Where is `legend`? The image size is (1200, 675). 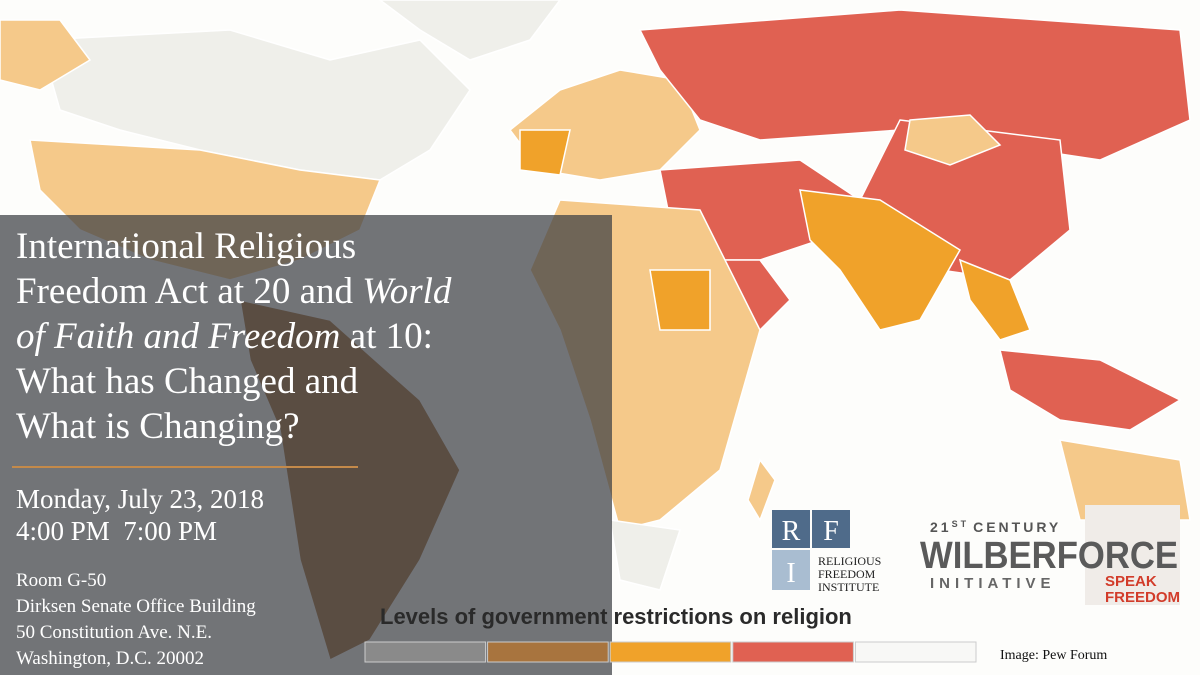
legend is located at coordinates (670, 652).